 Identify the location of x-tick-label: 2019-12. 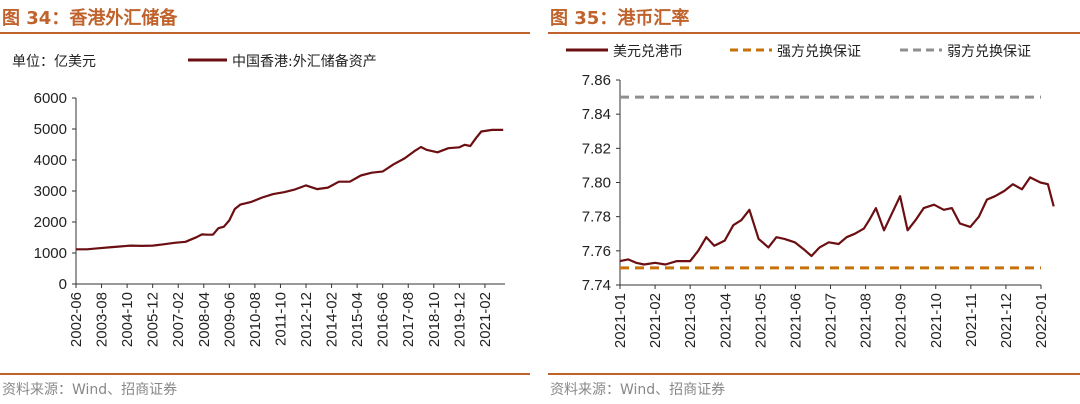
(459, 319).